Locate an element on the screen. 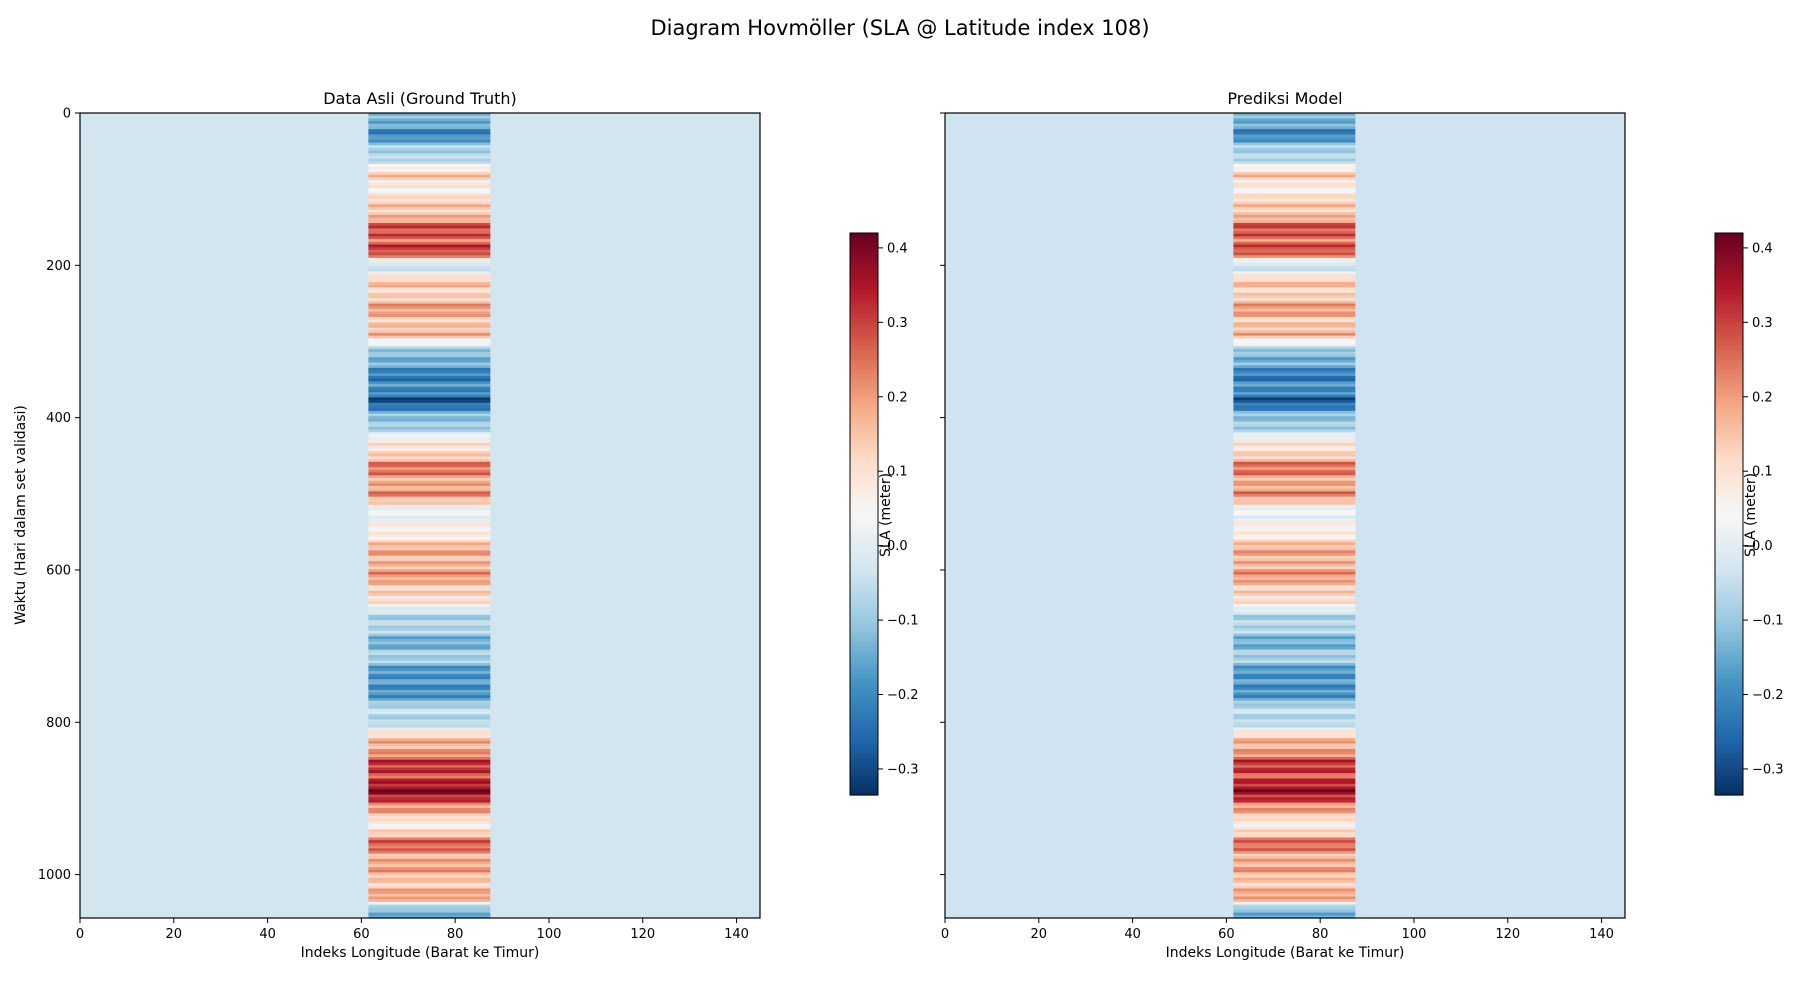  y-tick-label: 400 is located at coordinates (58, 418).